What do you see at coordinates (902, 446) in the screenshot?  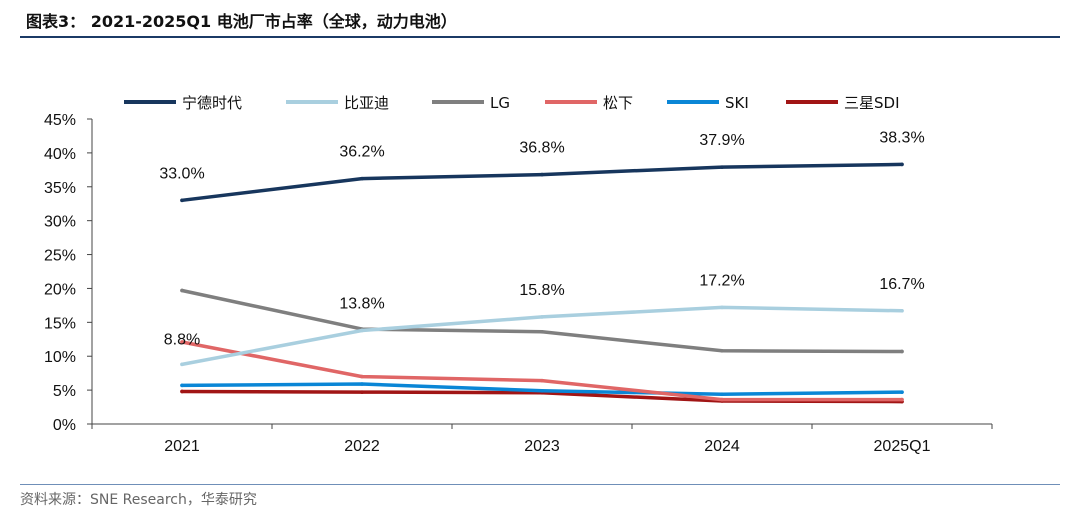 I see `x-tick-label: 2025Q1` at bounding box center [902, 446].